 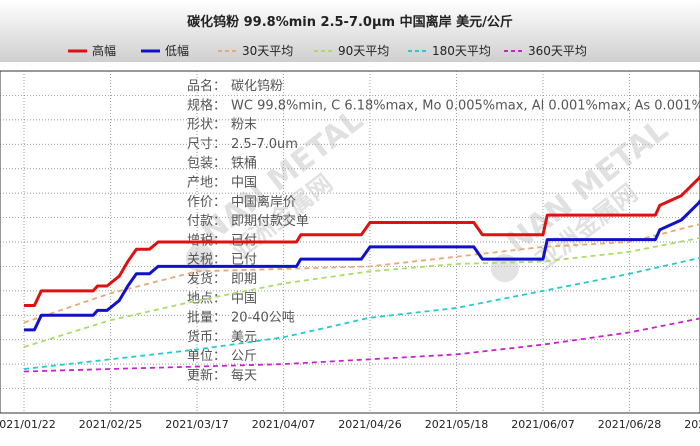 I want to click on info-label: 单位：, so click(x=206, y=356).